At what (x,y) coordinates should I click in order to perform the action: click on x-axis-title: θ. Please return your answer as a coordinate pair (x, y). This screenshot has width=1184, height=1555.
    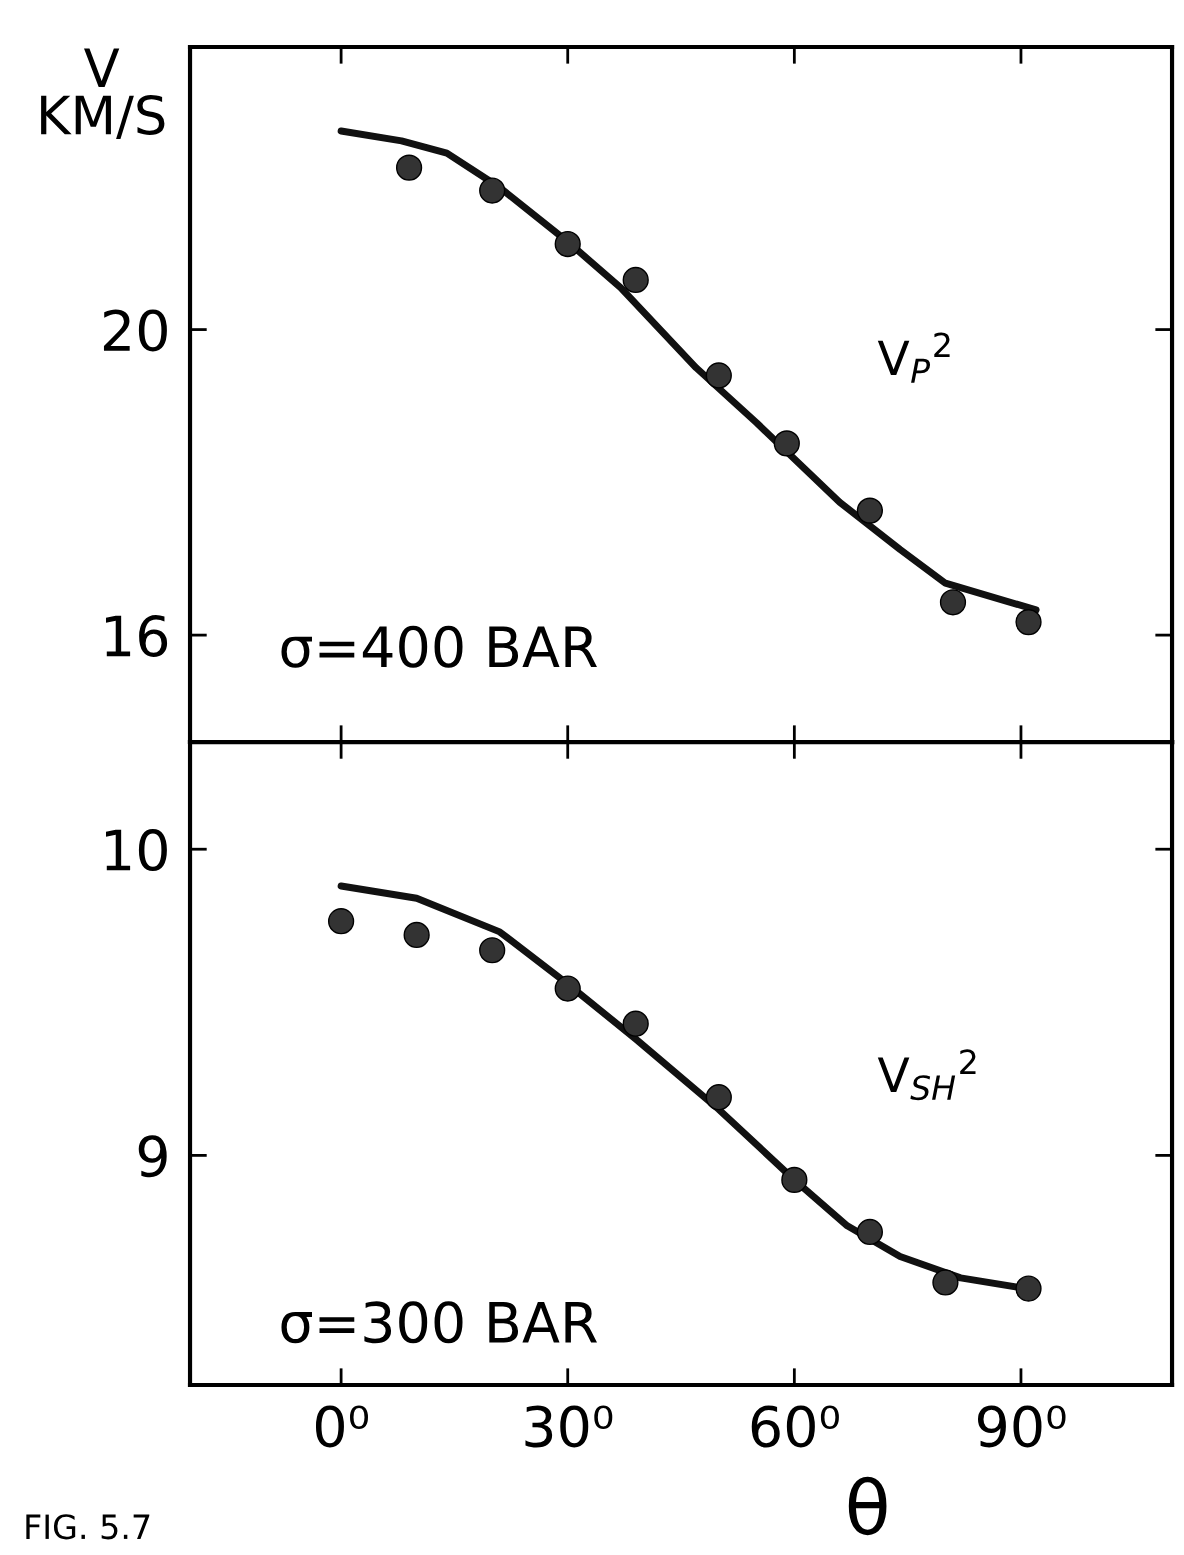
    Looking at the image, I should click on (867, 1506).